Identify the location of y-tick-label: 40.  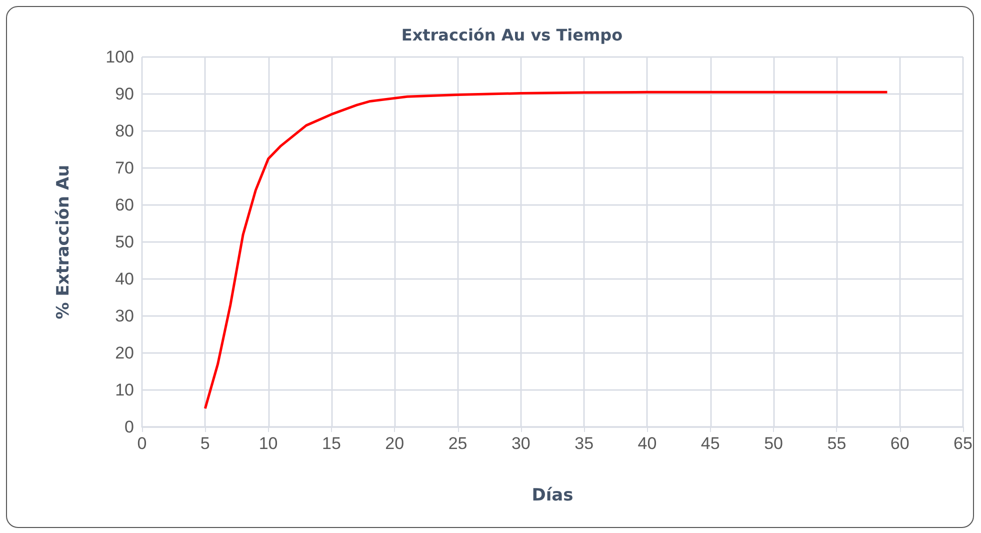
(124, 279).